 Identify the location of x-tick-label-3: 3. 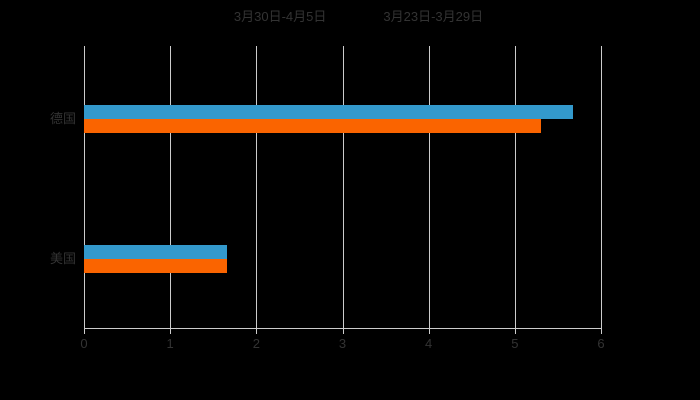
(342, 343).